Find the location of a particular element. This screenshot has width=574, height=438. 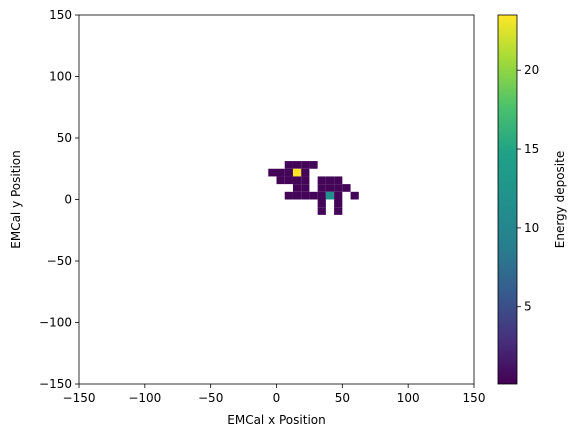

x-axis: −150 −100 −50 0 50 100 150 is located at coordinates (274, 394).